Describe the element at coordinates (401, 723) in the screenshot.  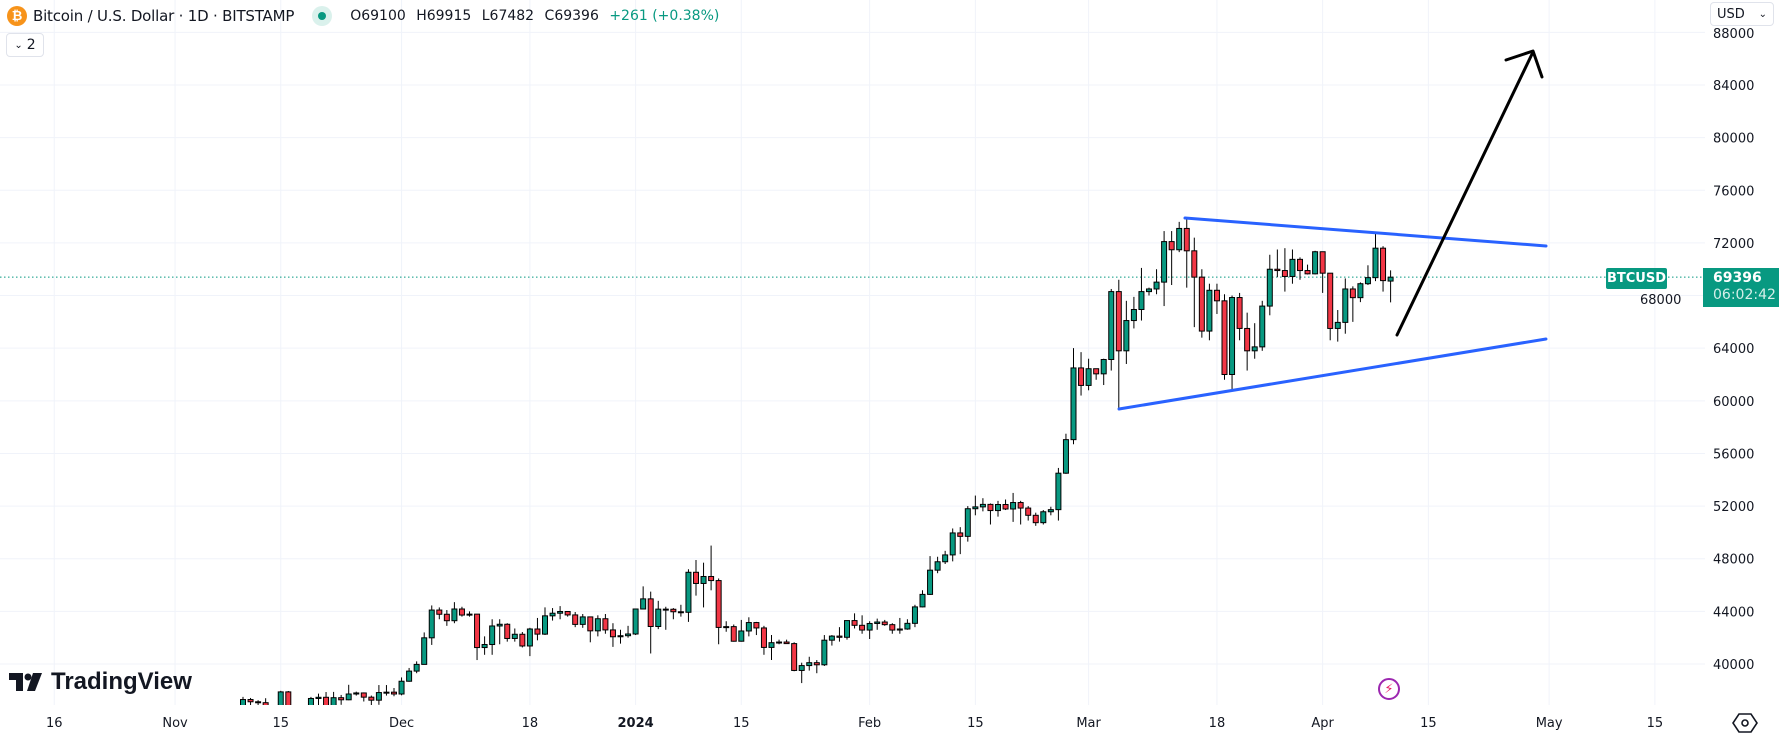
I see `x-tick-label: Dec` at that location.